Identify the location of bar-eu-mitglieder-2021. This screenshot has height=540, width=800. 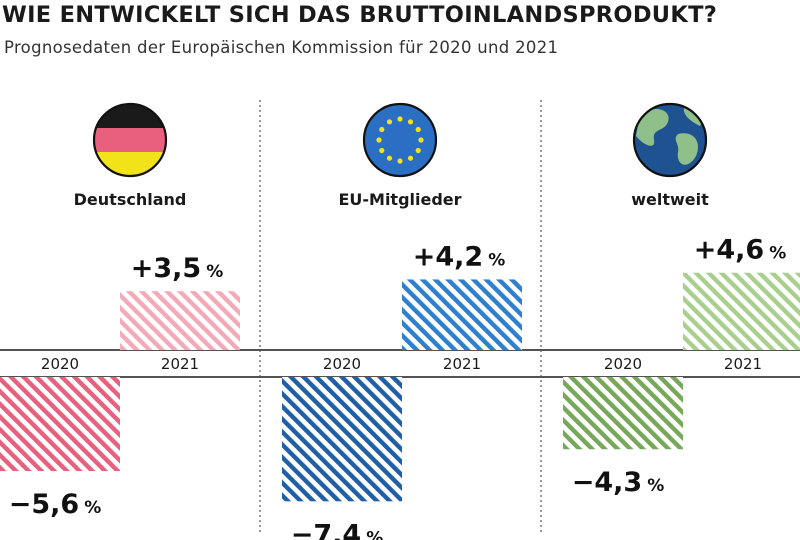
(462, 314).